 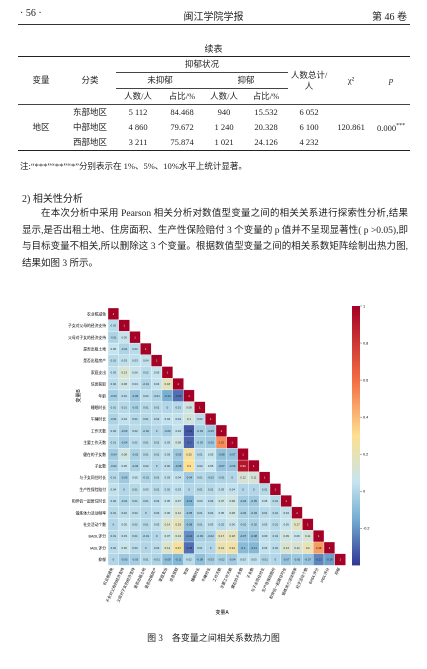 I want to click on table-note: 注:“***”“**”“*”分别表示在 1%、5%、10%水平上统计显著。, so click(x=133, y=166).